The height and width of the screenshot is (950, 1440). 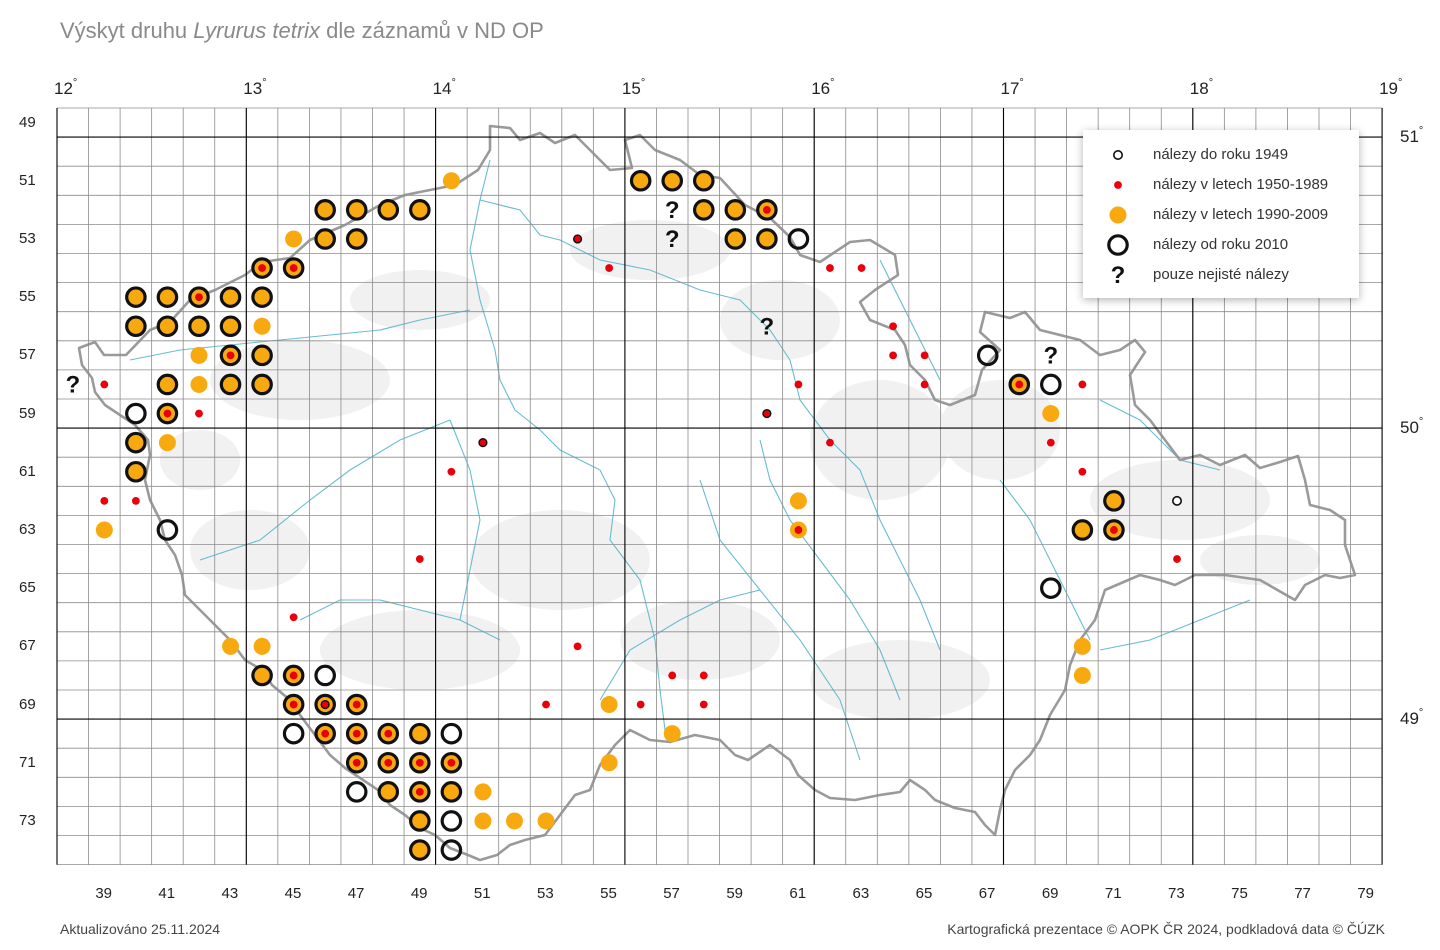 What do you see at coordinates (127, 30) in the screenshot?
I see `title-prefix: Výskyt druhu` at bounding box center [127, 30].